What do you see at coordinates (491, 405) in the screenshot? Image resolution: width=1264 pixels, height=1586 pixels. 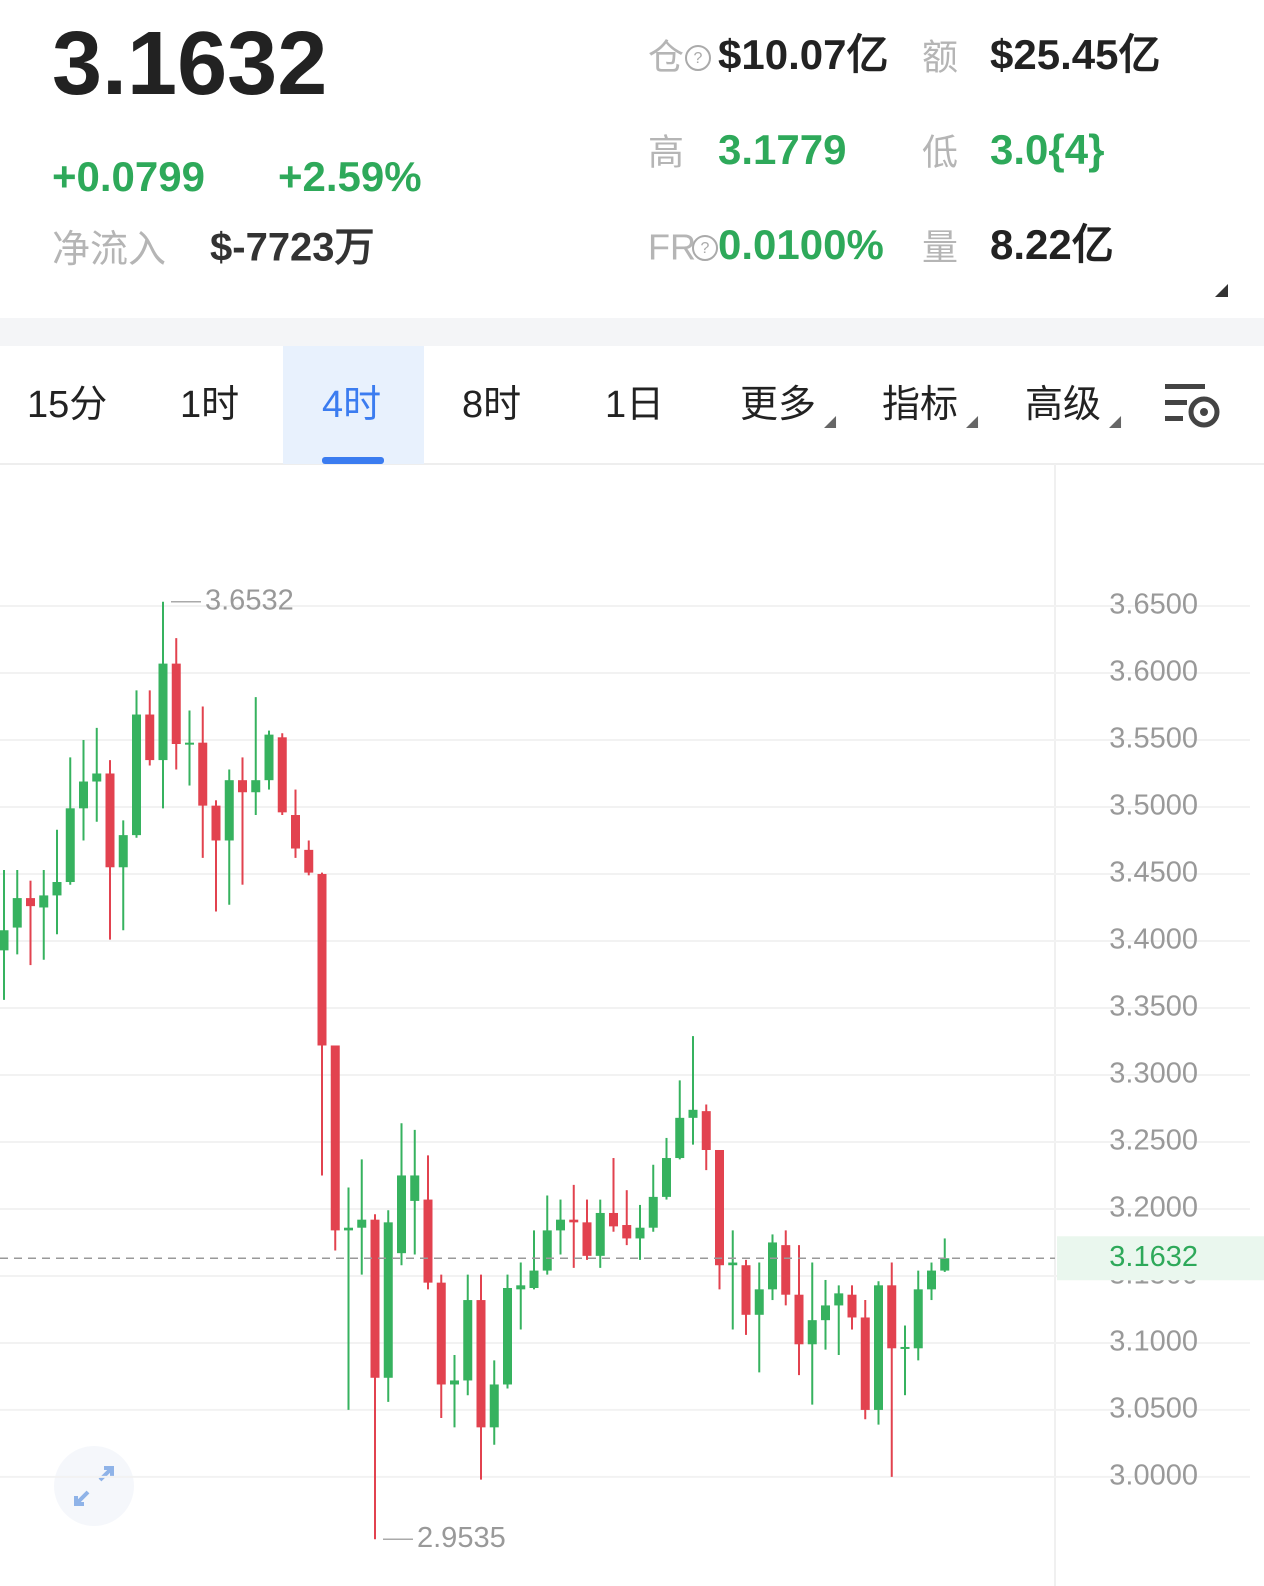 I see `tab: 8时` at bounding box center [491, 405].